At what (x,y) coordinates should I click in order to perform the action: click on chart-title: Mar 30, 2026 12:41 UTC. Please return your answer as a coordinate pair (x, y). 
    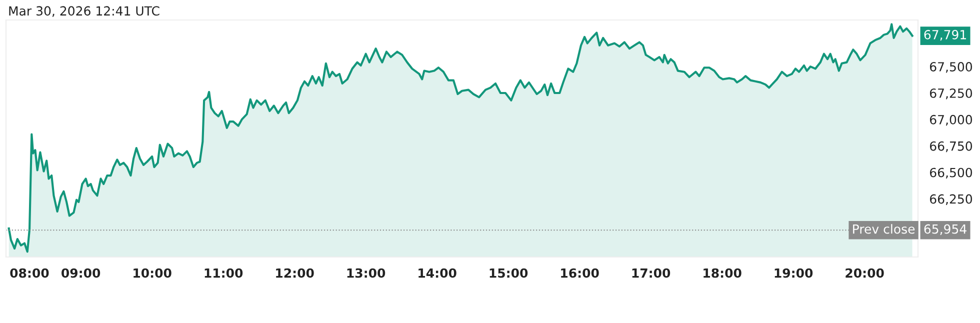
    Looking at the image, I should click on (84, 11).